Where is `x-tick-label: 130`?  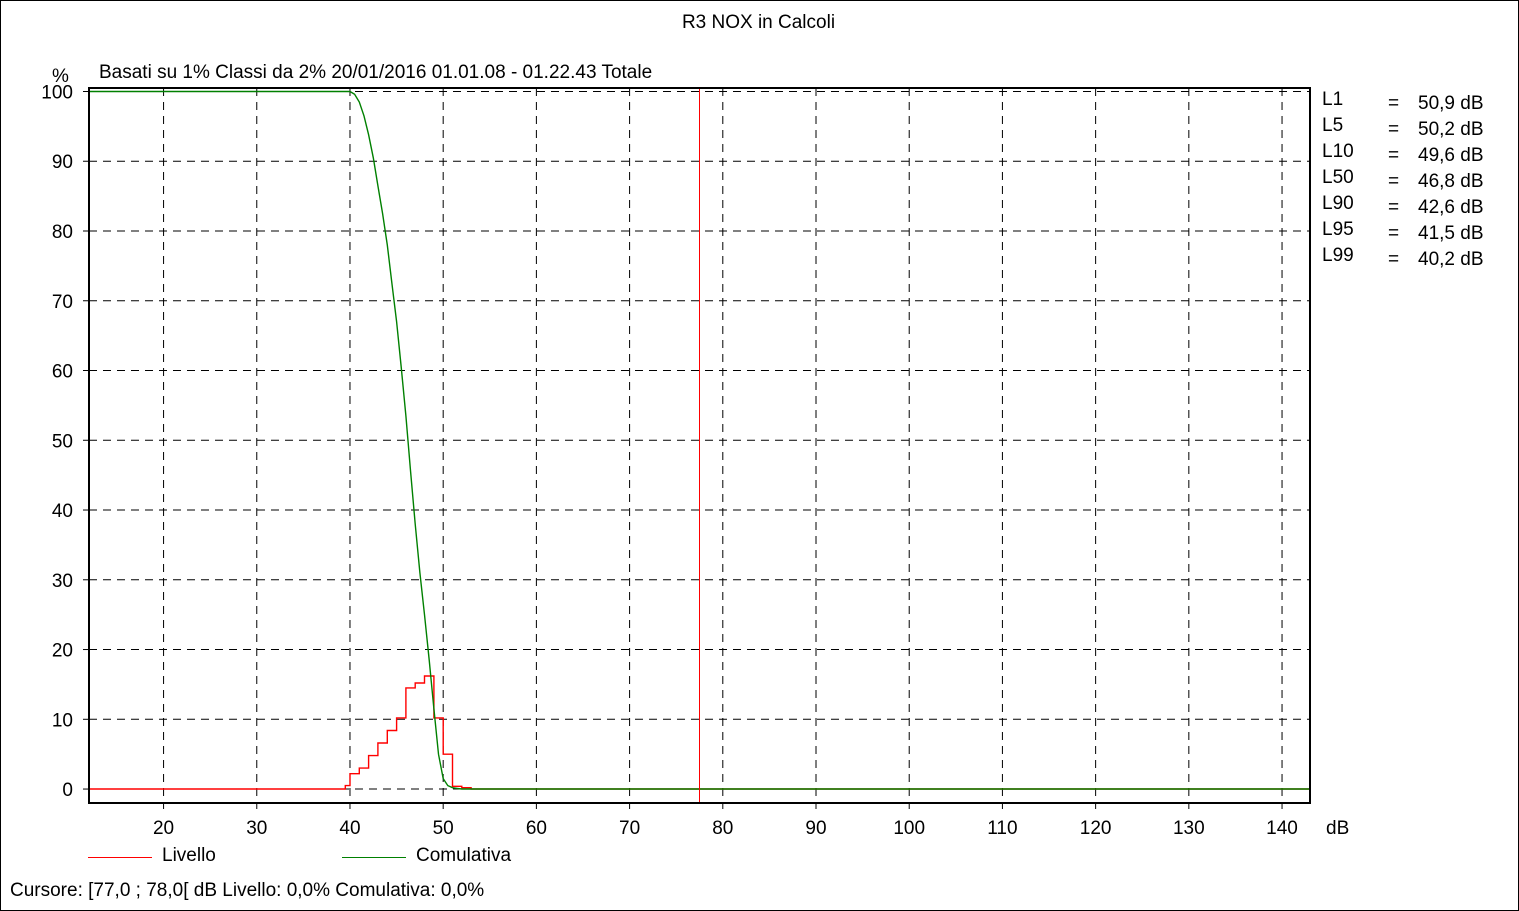 x-tick-label: 130 is located at coordinates (1189, 828).